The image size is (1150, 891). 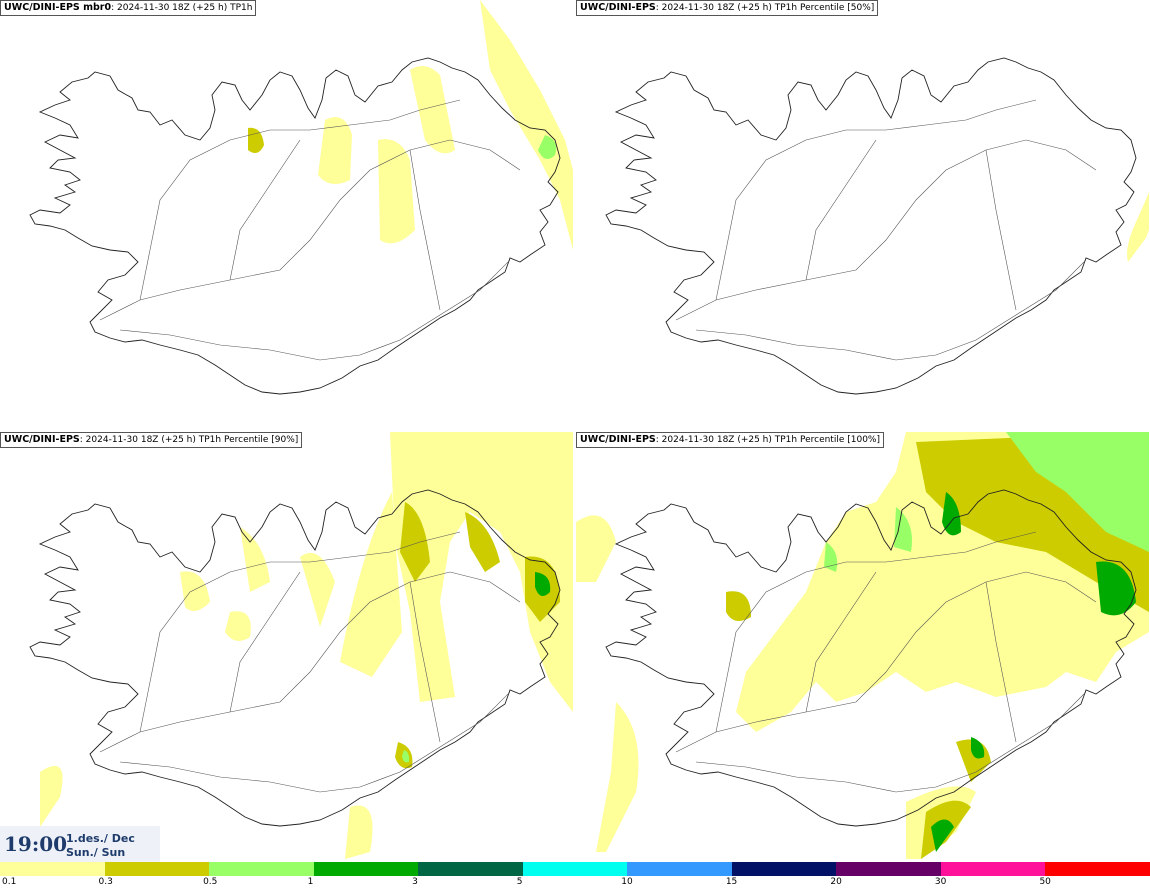 I want to click on colorbar-tick-label: 15, so click(x=731, y=882).